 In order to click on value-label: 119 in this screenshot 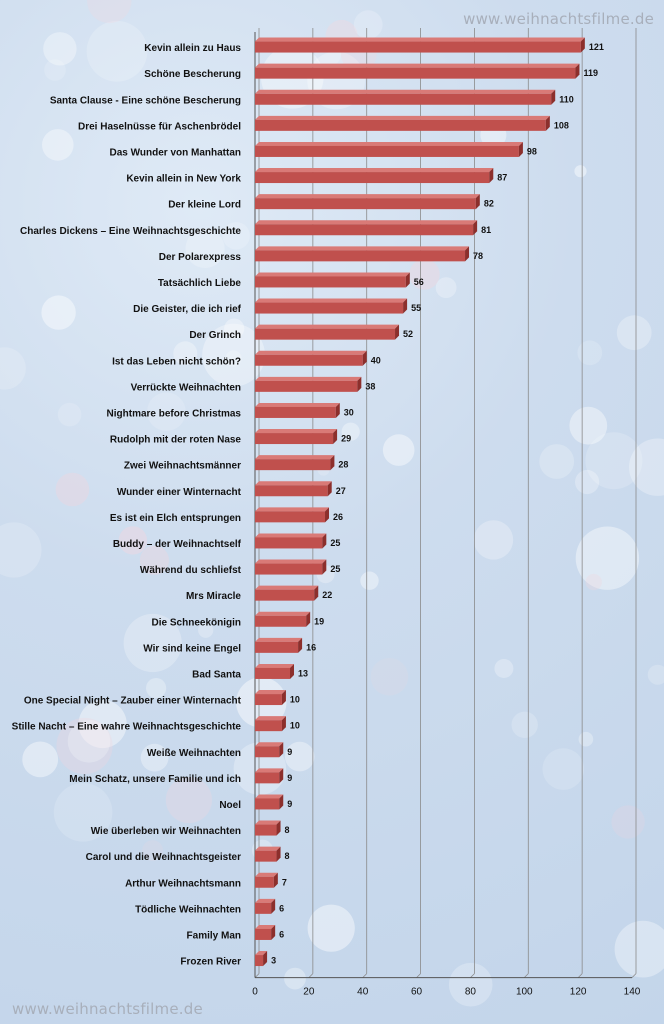, I will do `click(590, 73)`.